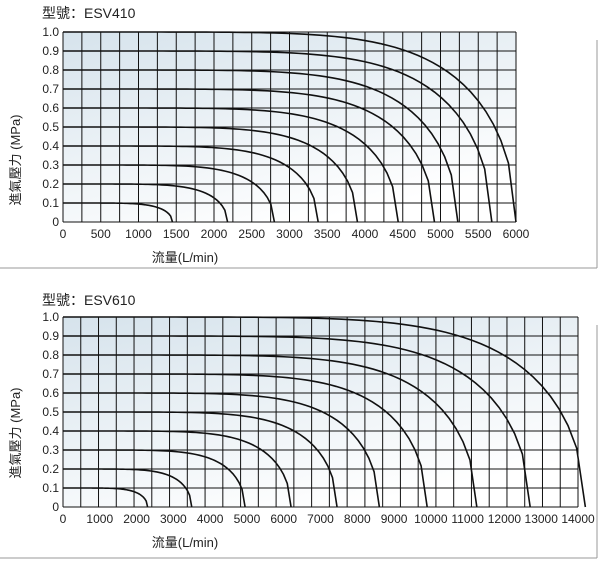  I want to click on x-tick-label: 8000, so click(357, 519).